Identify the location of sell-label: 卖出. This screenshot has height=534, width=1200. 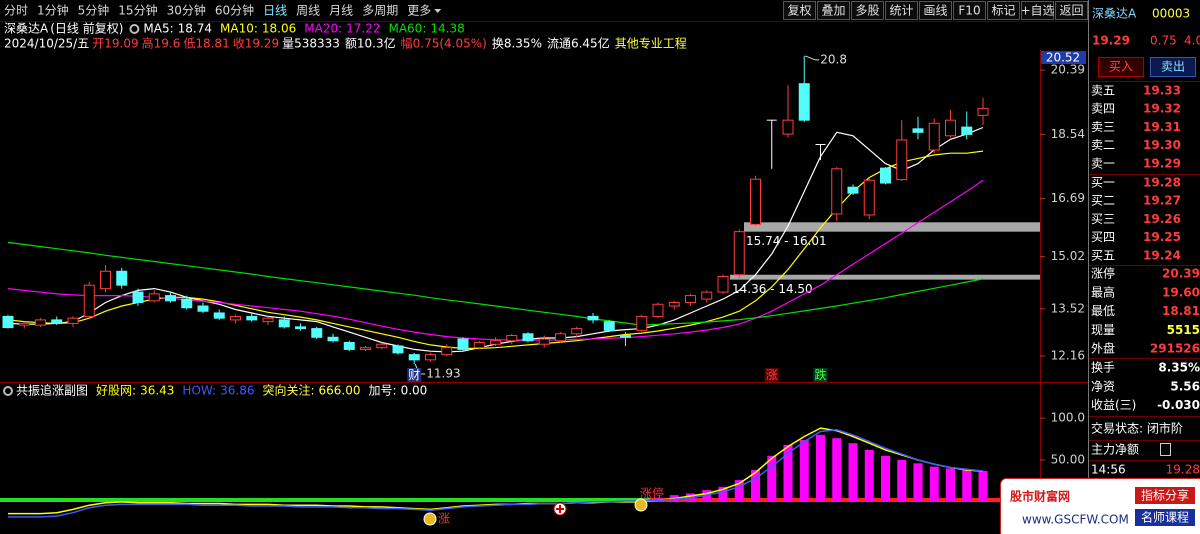
(1173, 67).